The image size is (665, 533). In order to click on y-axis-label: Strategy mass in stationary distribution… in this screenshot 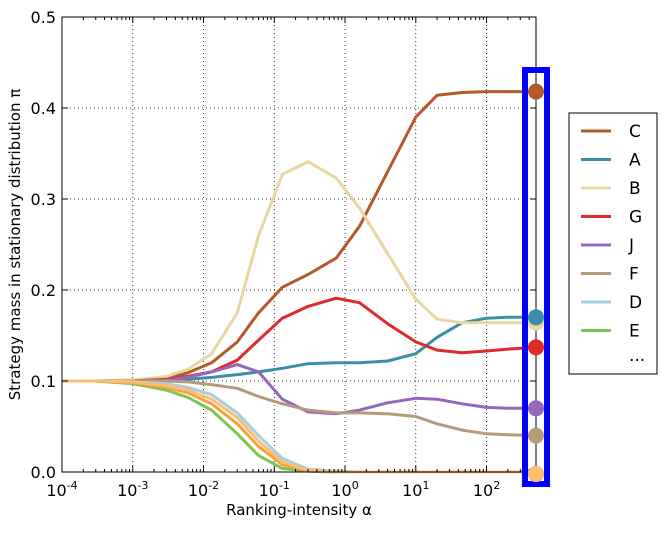, I will do `click(15, 245)`.